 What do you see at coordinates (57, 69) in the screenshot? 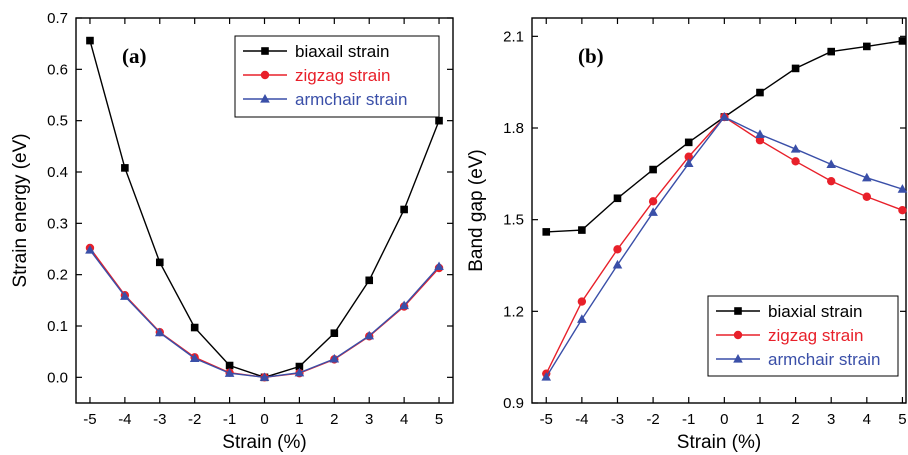
I see `y-tick-label: 0.6` at bounding box center [57, 69].